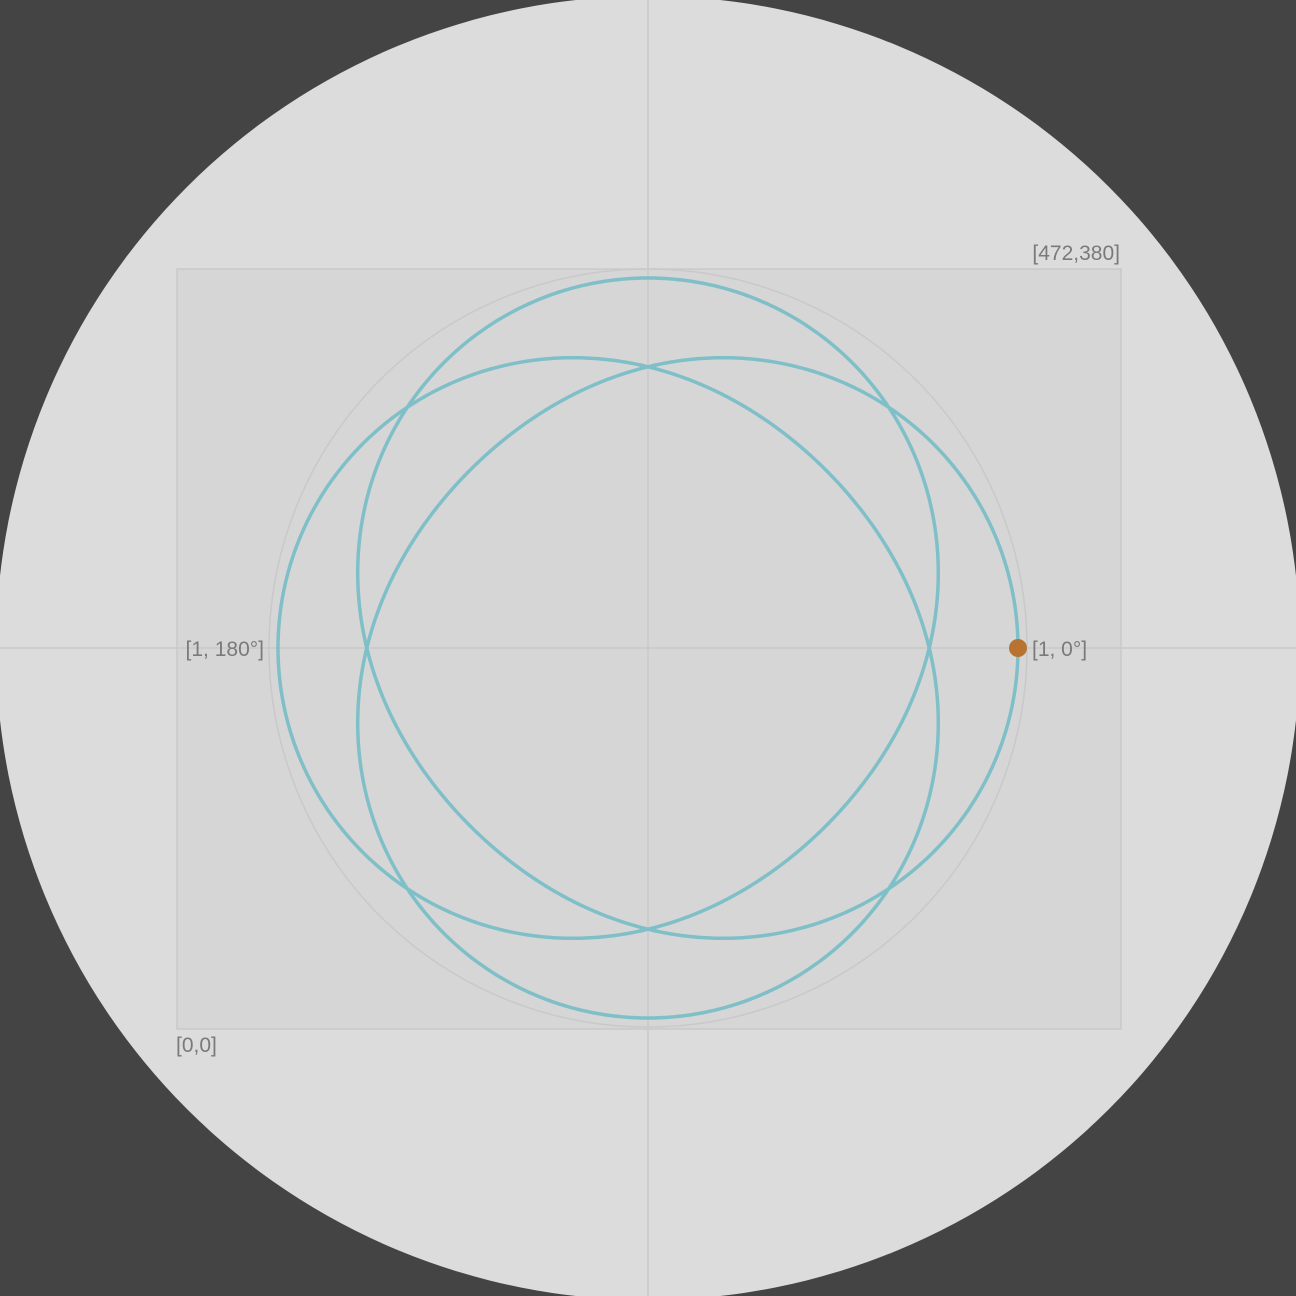 The width and height of the screenshot is (1296, 1296). I want to click on current-point-marker, so click(1018, 648).